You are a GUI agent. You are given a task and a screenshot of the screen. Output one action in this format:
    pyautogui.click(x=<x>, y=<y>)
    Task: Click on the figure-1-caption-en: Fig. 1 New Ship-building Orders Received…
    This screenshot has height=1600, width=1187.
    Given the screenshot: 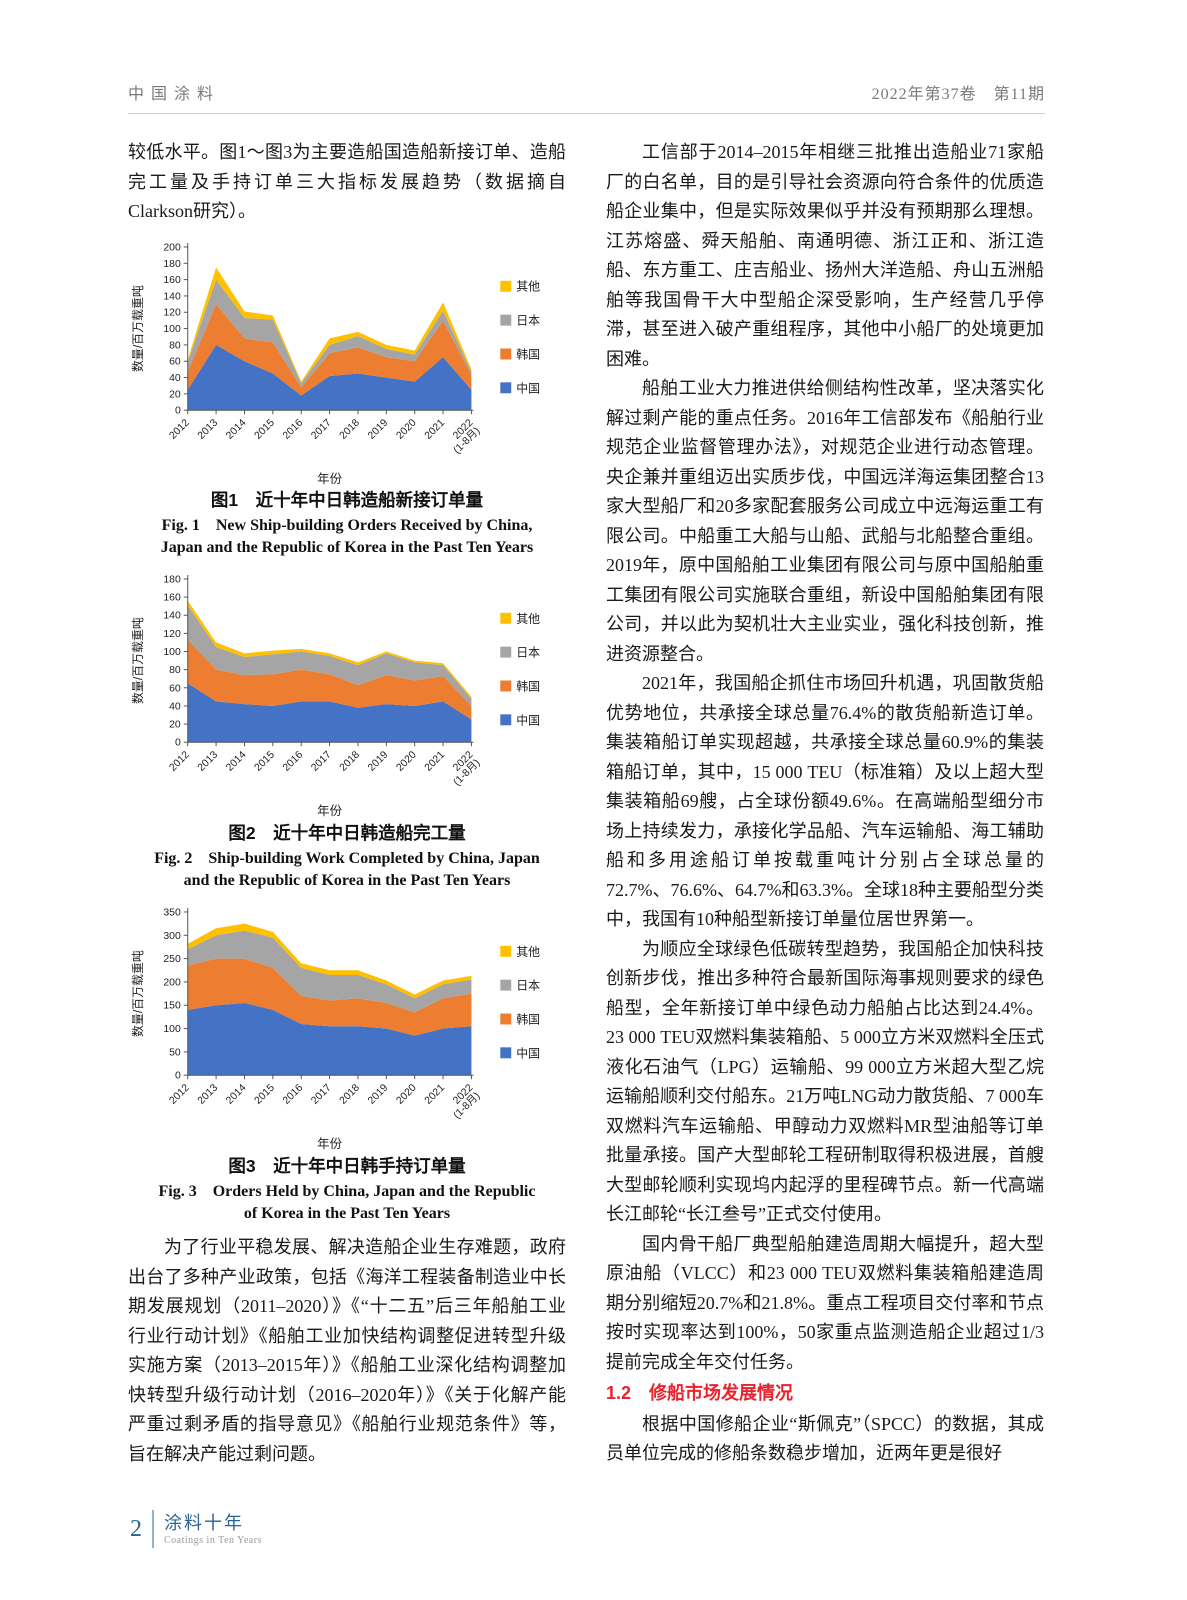 What is the action you would take?
    pyautogui.click(x=347, y=537)
    